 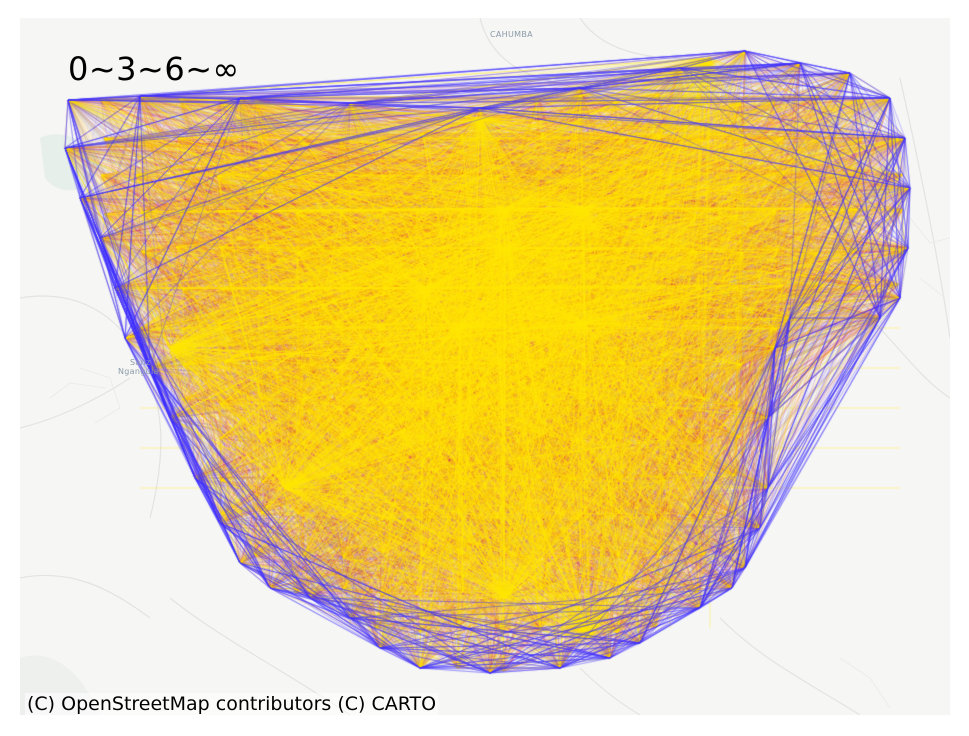 I want to click on legend-label: 0~3~6~∞, so click(x=154, y=69).